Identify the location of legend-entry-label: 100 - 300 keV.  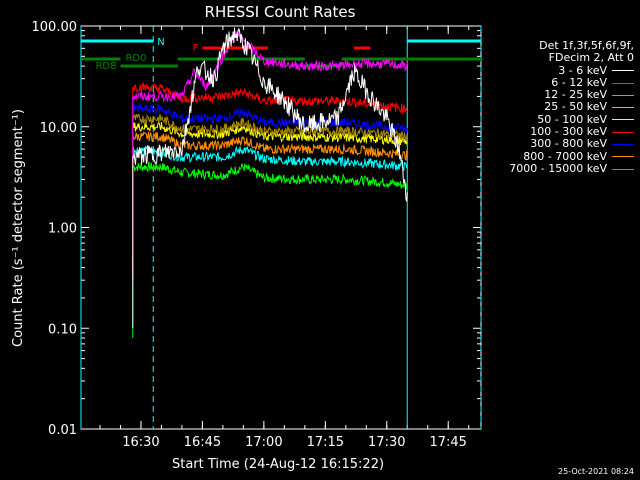
(568, 132).